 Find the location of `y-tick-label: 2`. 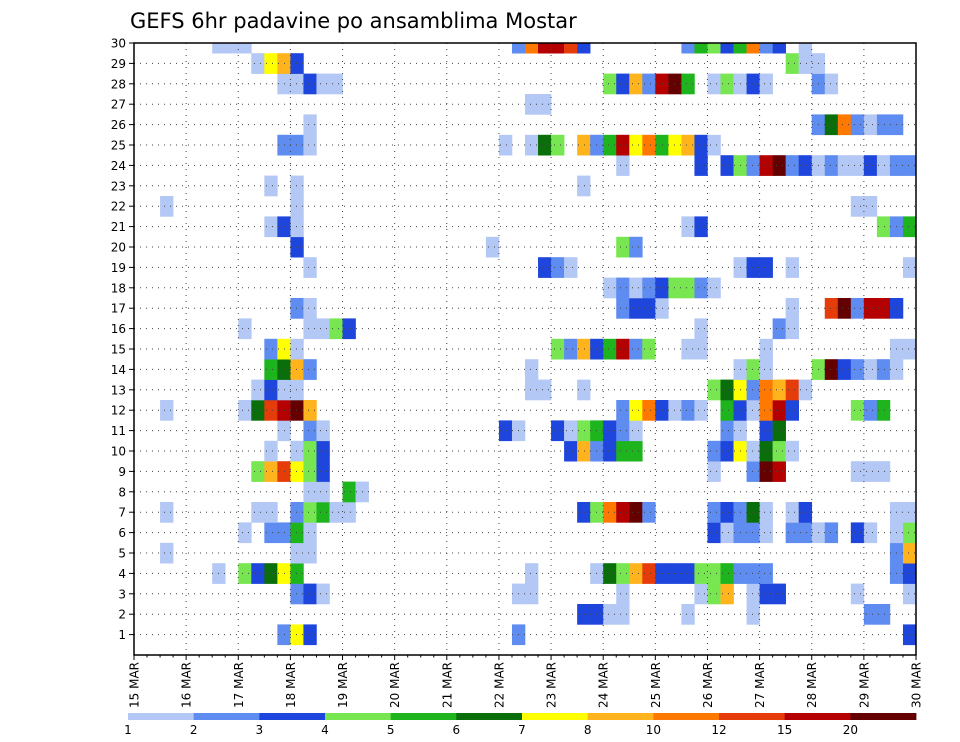

y-tick-label: 2 is located at coordinates (122, 615).